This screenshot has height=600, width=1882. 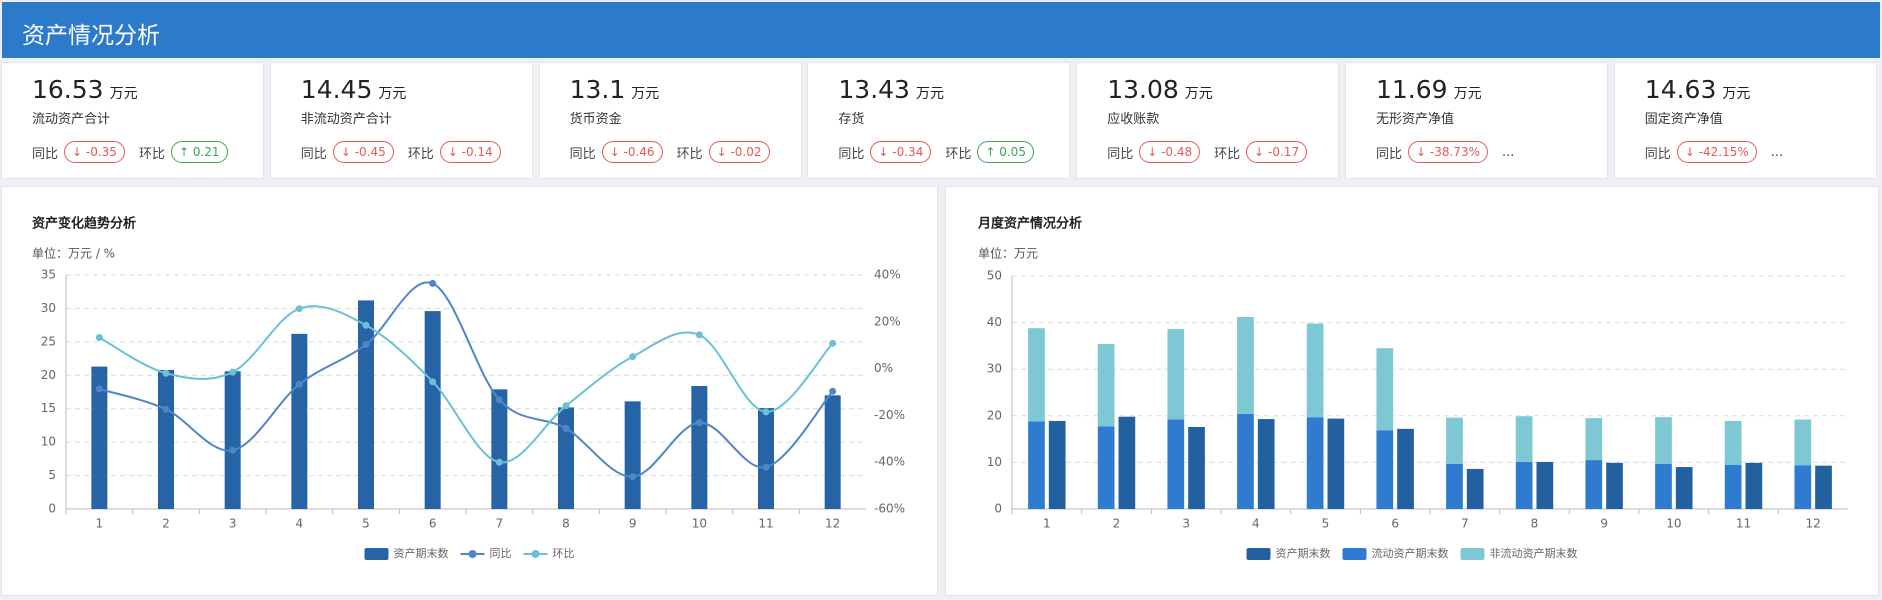 I want to click on header-bar: 资产情况分析, so click(x=941, y=30).